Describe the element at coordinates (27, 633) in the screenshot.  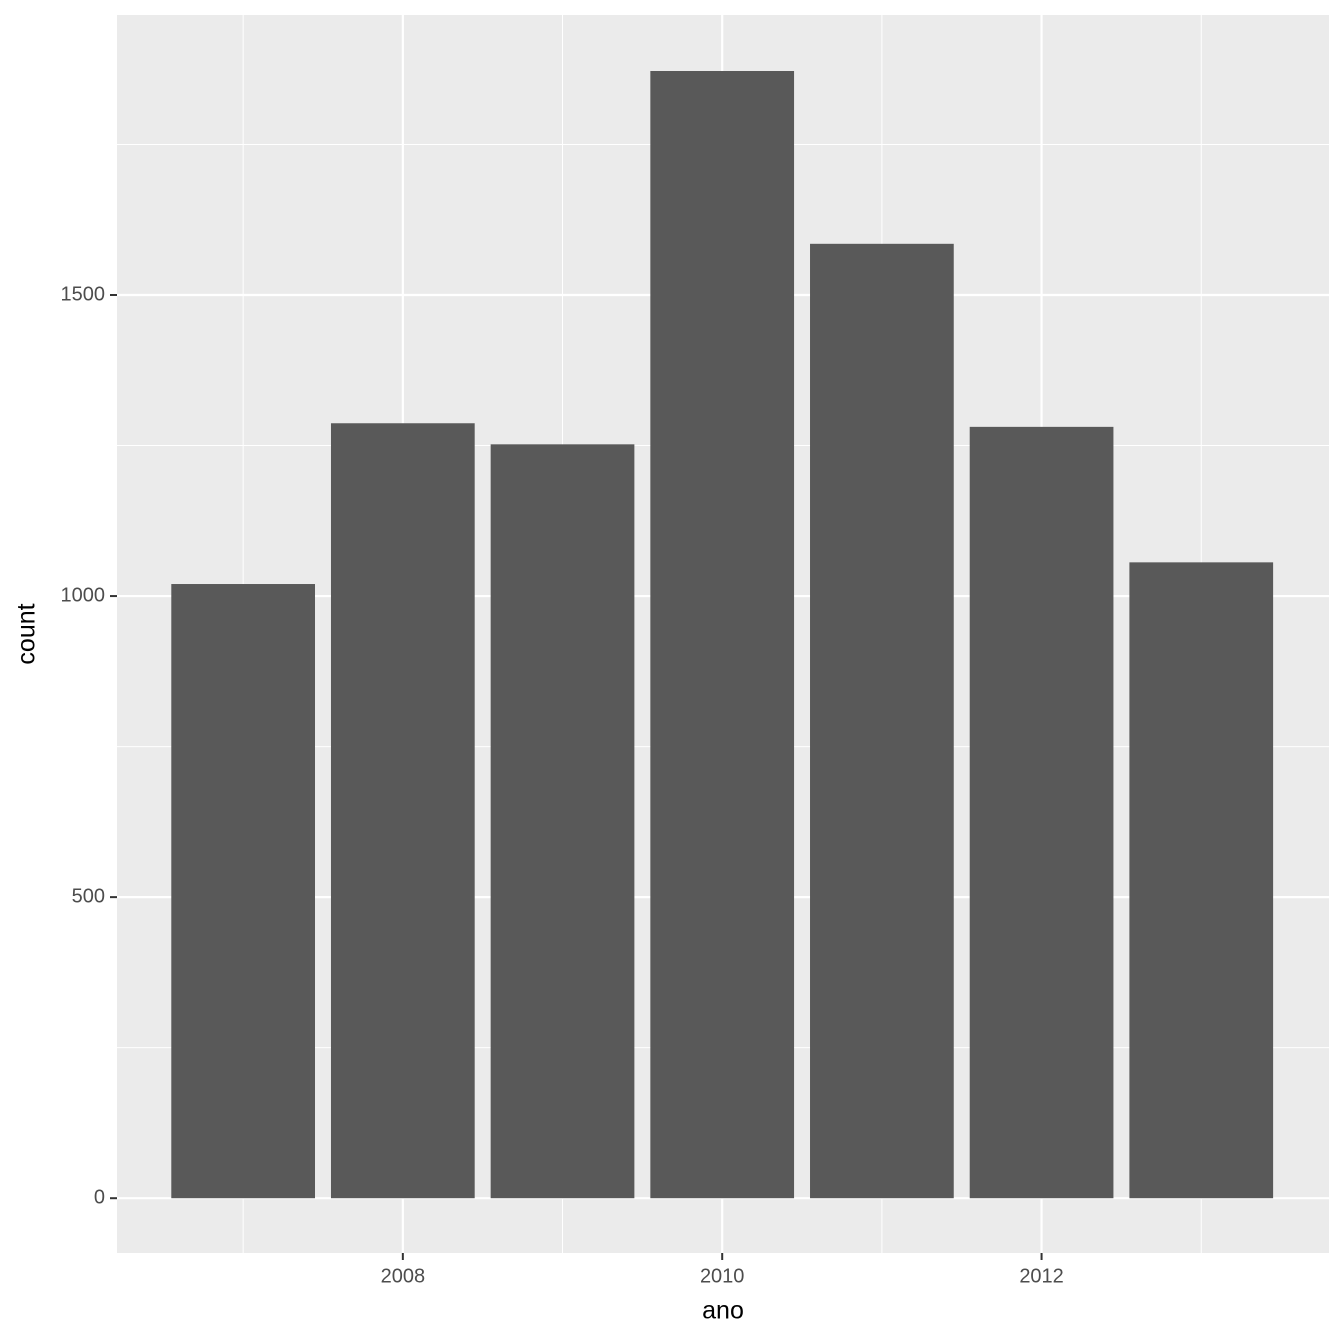
I see `y-axis-title: count` at that location.